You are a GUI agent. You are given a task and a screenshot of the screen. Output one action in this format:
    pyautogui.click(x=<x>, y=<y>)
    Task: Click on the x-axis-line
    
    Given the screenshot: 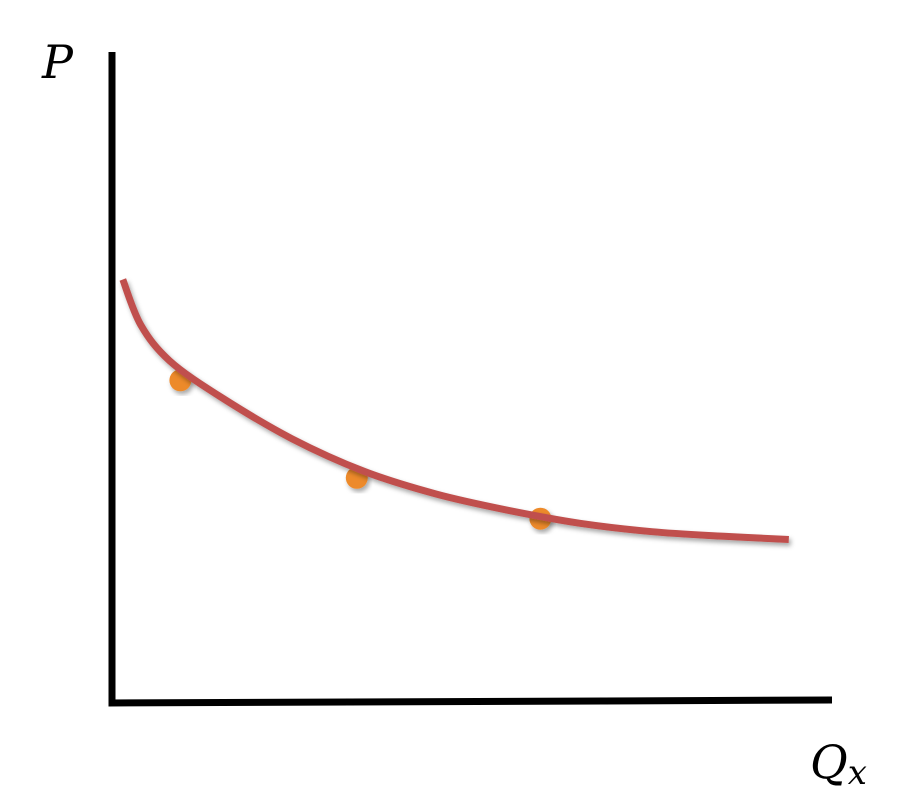 What is the action you would take?
    pyautogui.click(x=470, y=701)
    